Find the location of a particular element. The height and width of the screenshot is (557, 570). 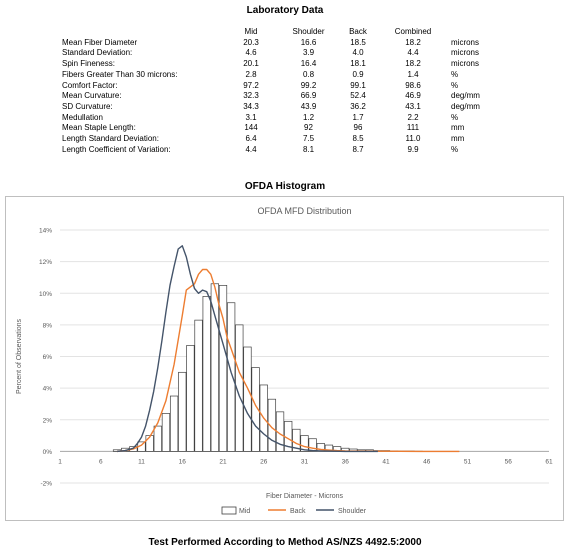

lab-cell-combined: 98.6 is located at coordinates (413, 85).